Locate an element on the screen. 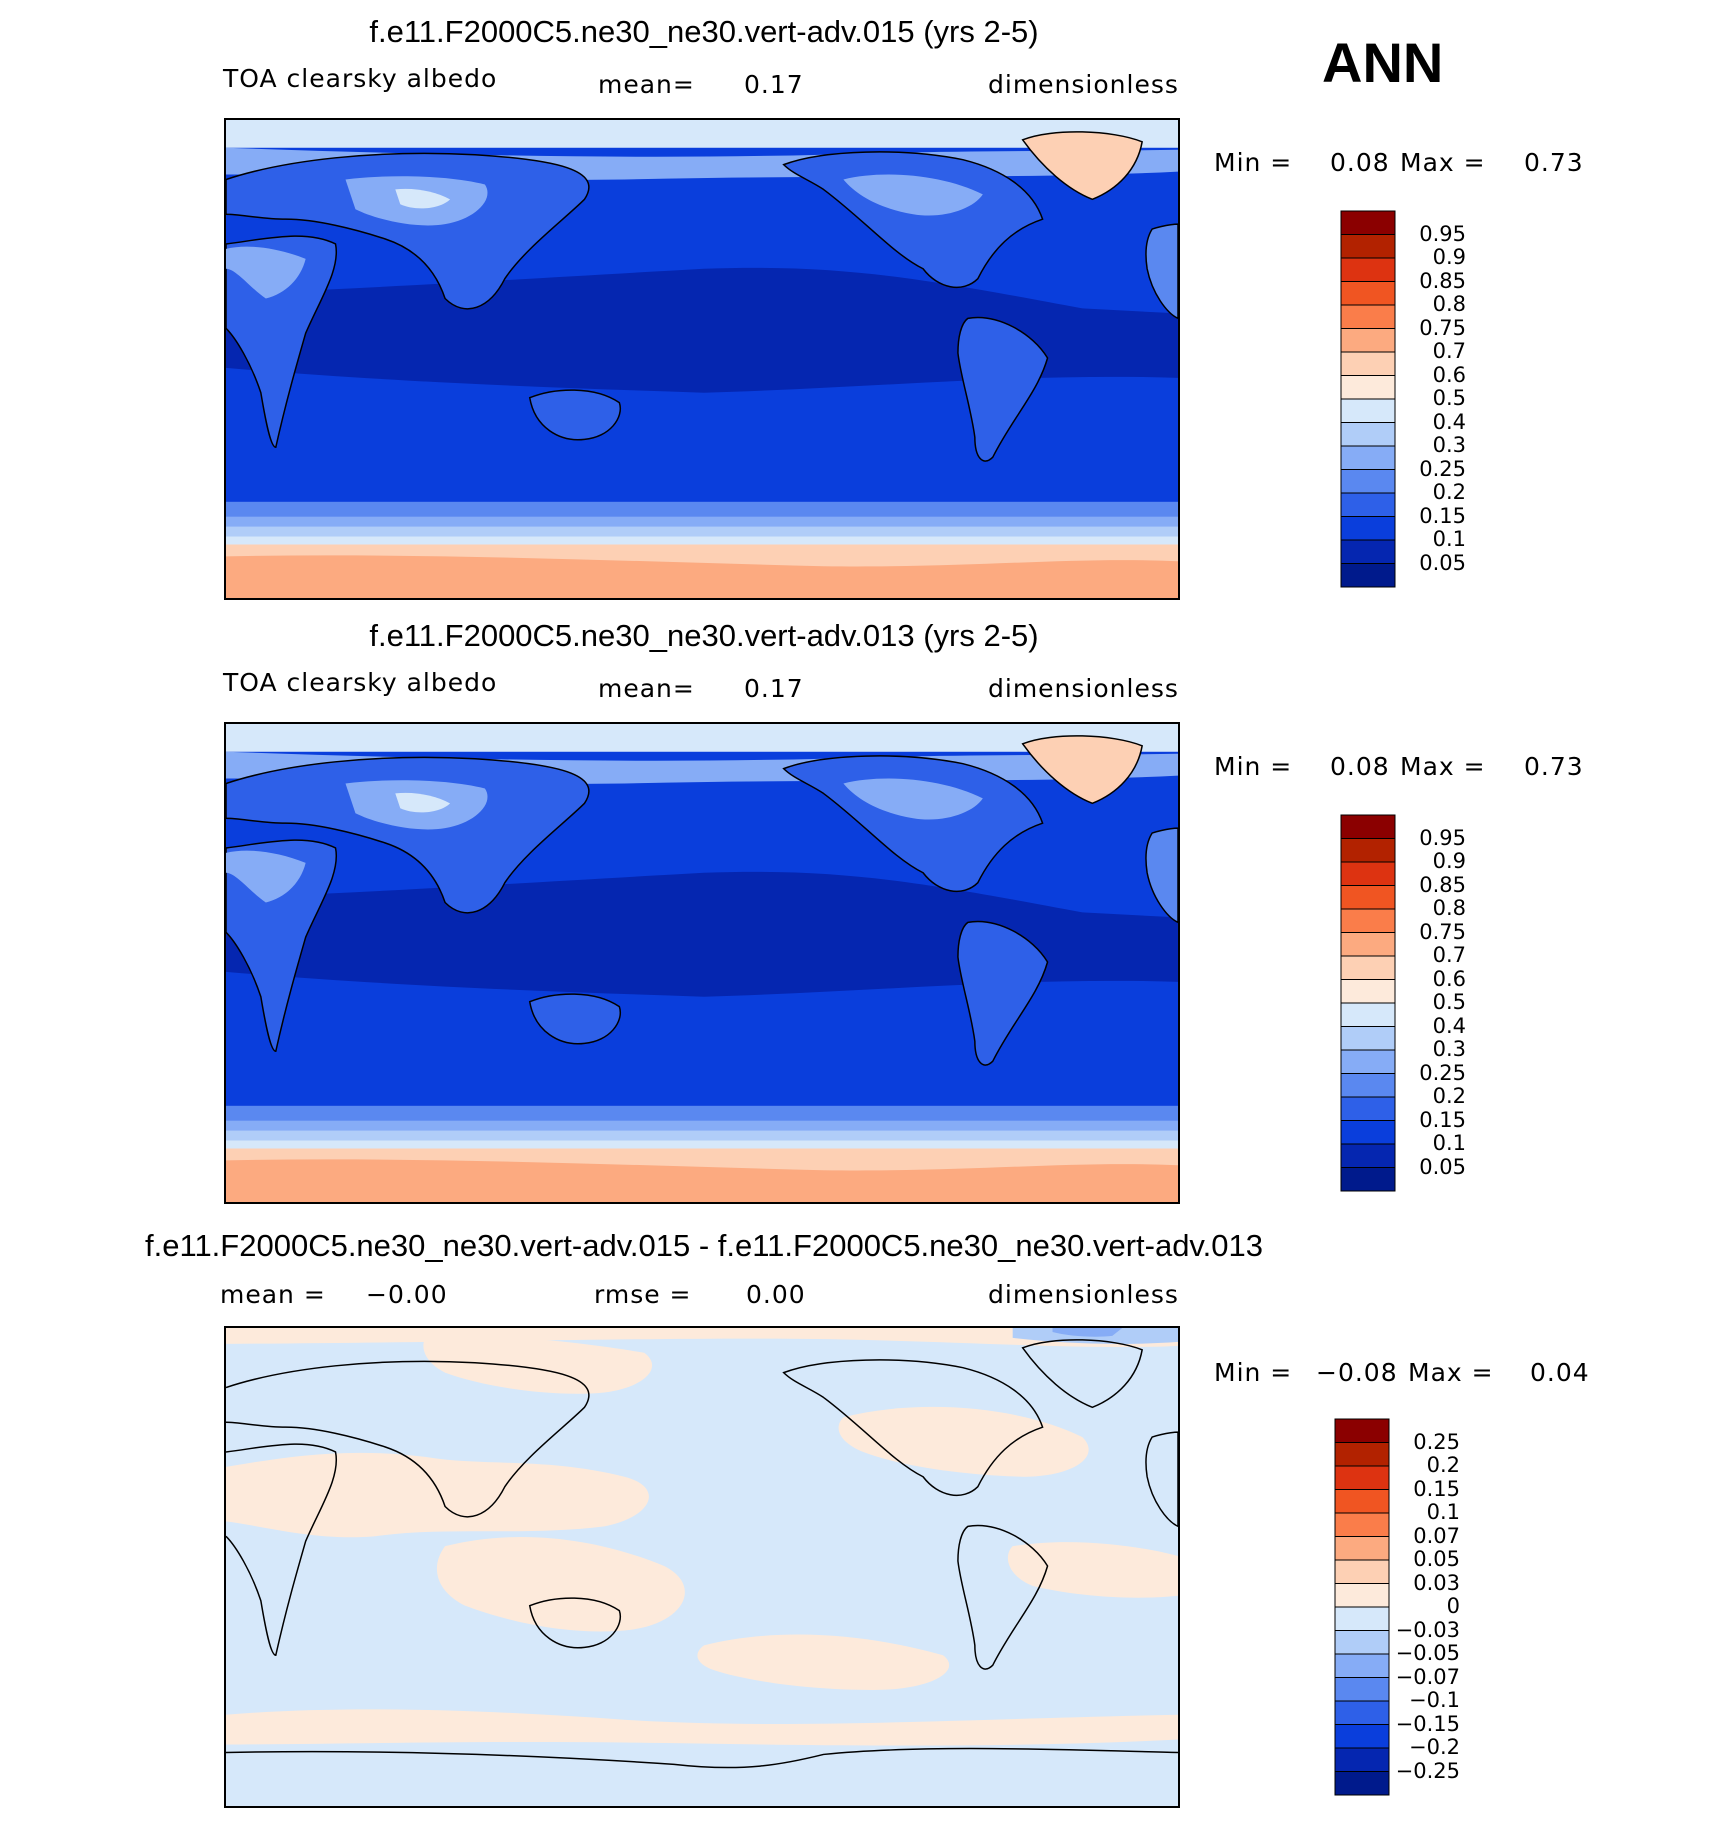  panel-2-mean-label: mean= is located at coordinates (646, 688).